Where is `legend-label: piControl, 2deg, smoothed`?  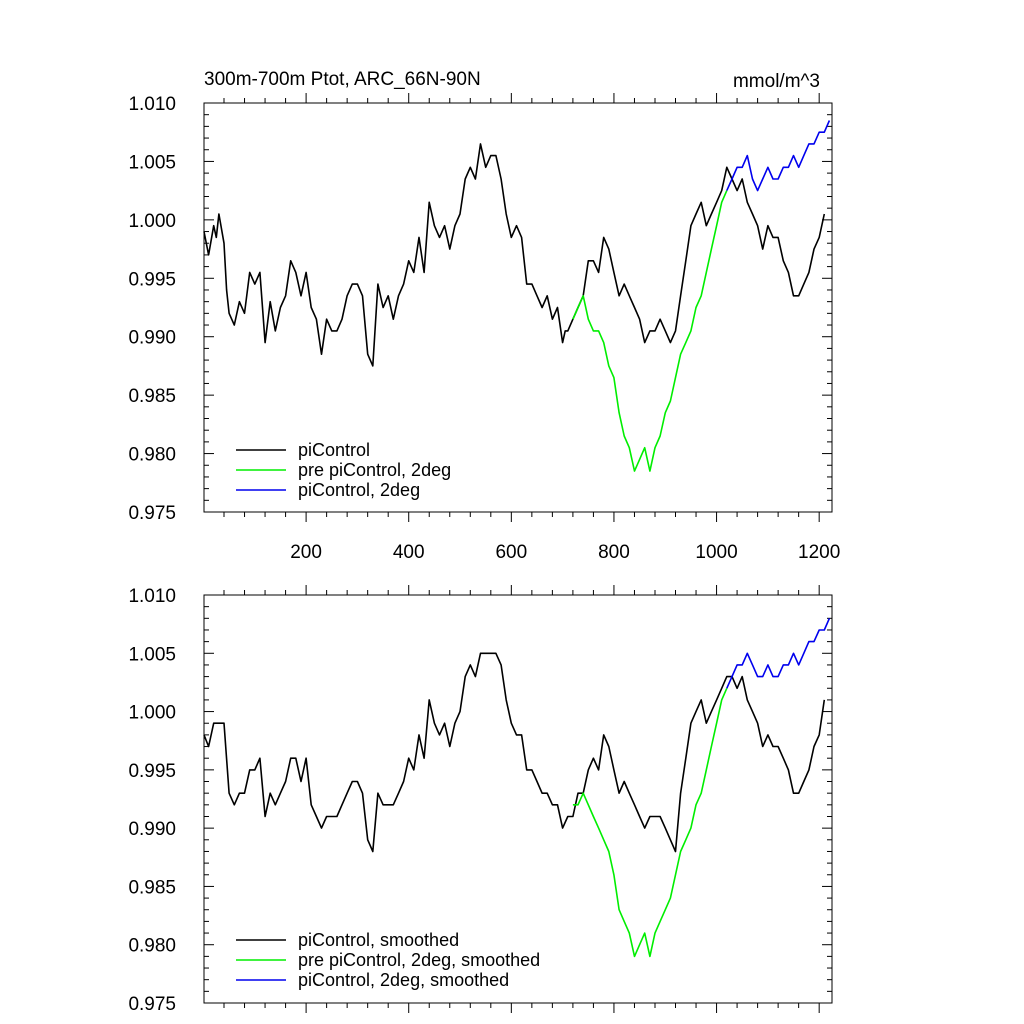
legend-label: piControl, 2deg, smoothed is located at coordinates (403, 980).